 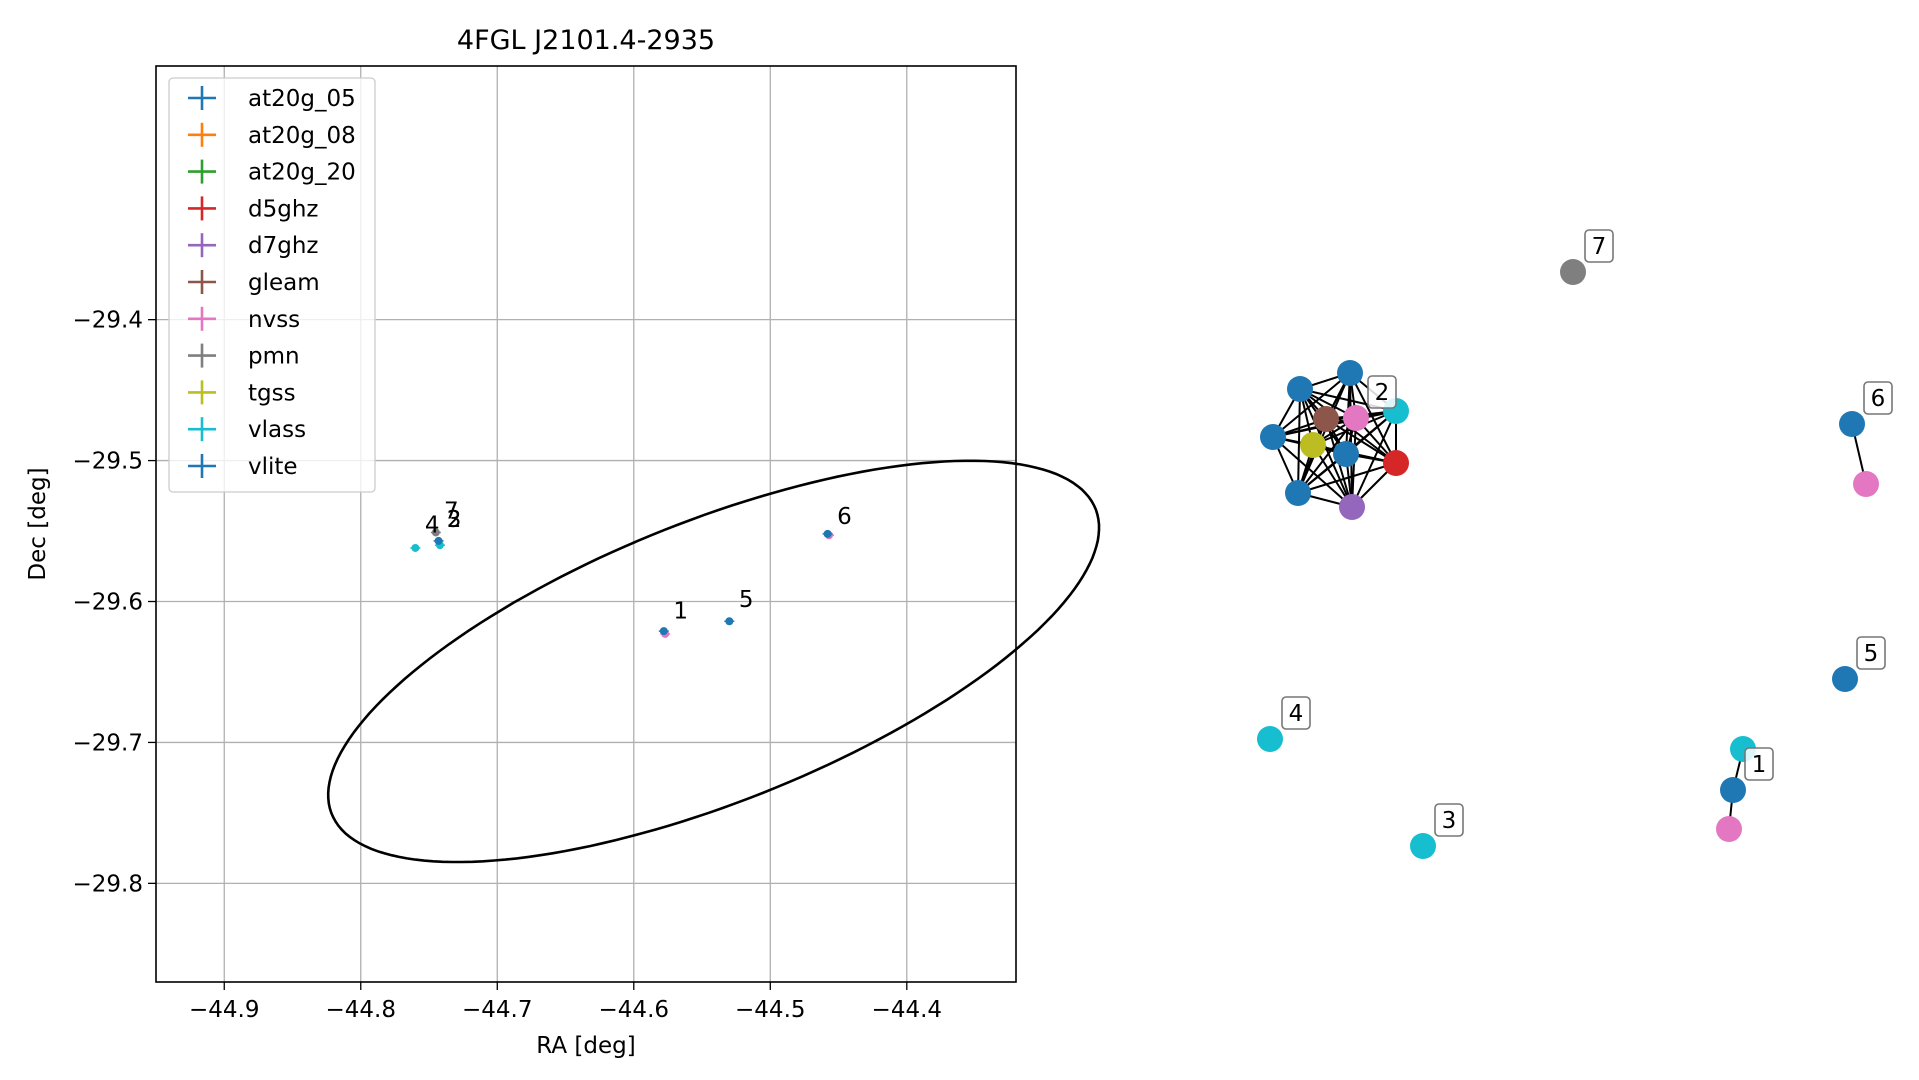 I want to click on y-tick-label: −29.5, so click(x=108, y=462).